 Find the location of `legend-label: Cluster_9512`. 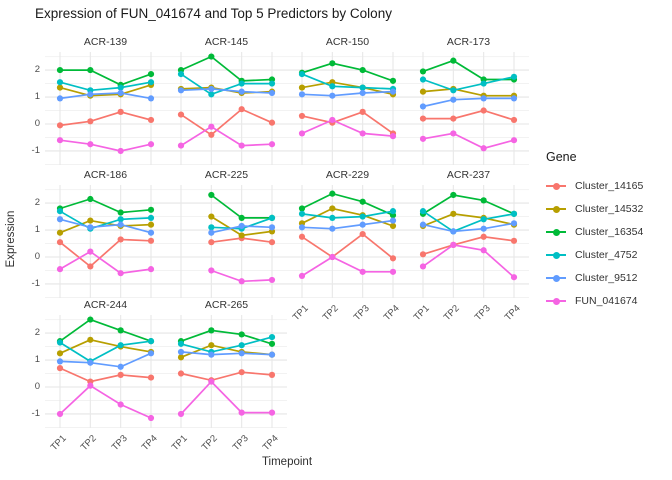

legend-label: Cluster_9512 is located at coordinates (606, 277).